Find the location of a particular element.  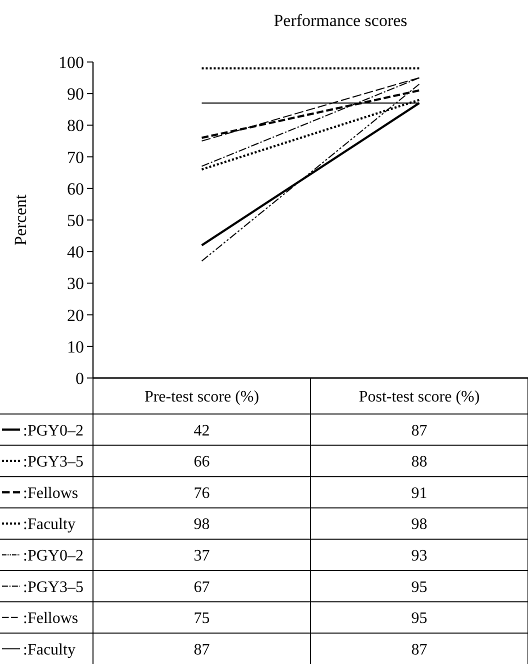

y-tick-label: 40 is located at coordinates (75, 252).